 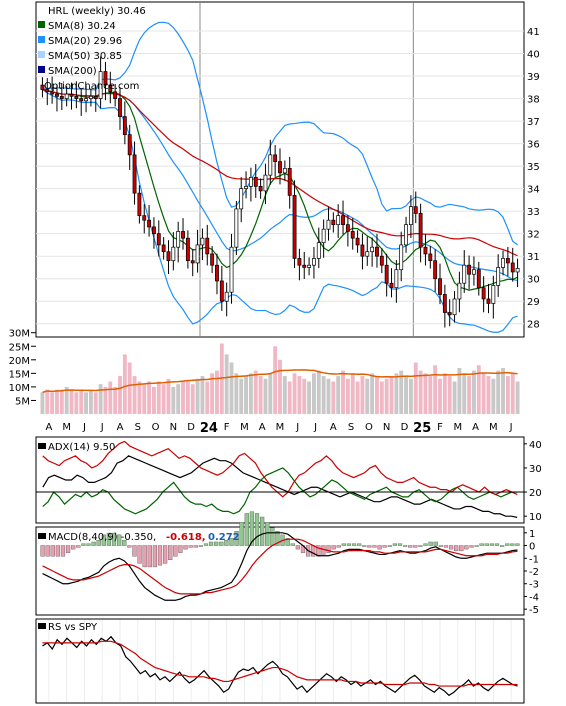 I want to click on panel-tick-label: -5, so click(x=534, y=610).